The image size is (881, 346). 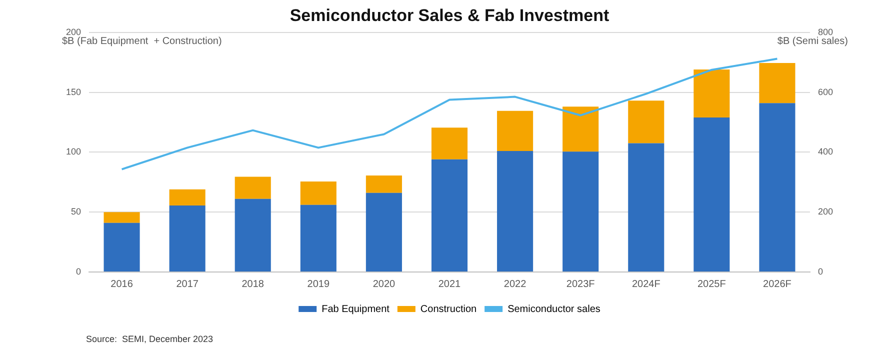 What do you see at coordinates (76, 211) in the screenshot?
I see `y-tick-label: 50` at bounding box center [76, 211].